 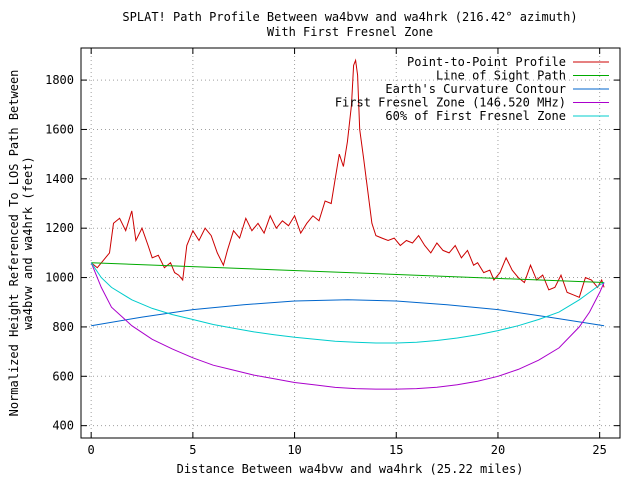 What do you see at coordinates (59, 80) in the screenshot?
I see `y-tick-label: 1800` at bounding box center [59, 80].